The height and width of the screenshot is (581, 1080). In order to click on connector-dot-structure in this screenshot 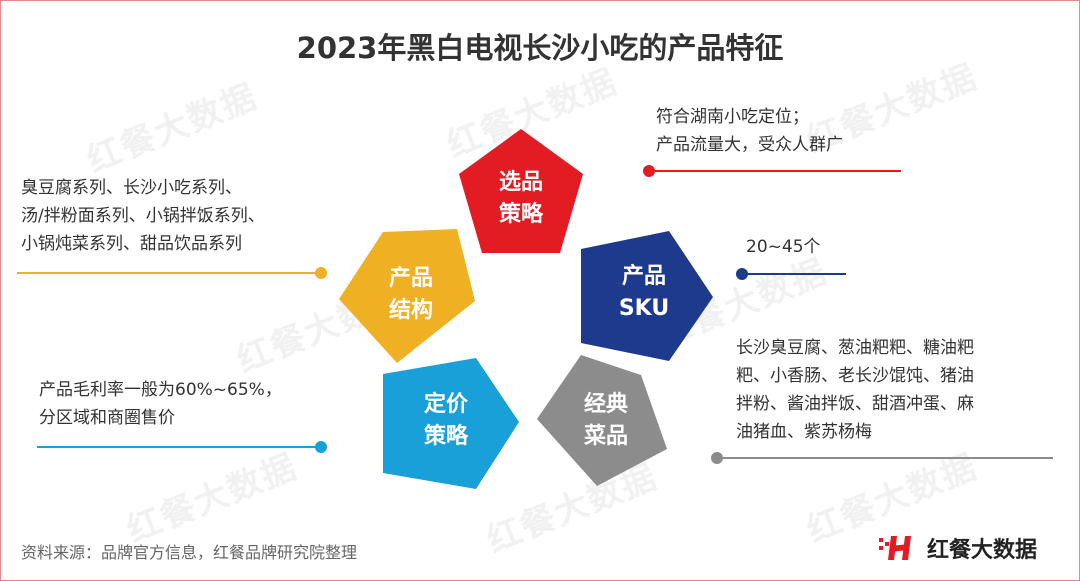, I will do `click(321, 273)`.